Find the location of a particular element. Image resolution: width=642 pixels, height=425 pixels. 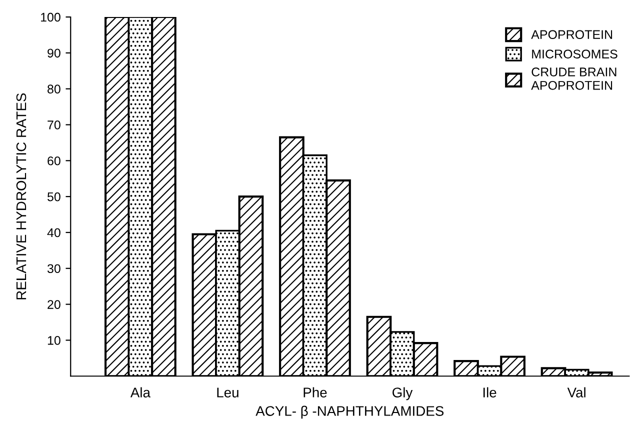

x-tick-label: Ala is located at coordinates (140, 392).